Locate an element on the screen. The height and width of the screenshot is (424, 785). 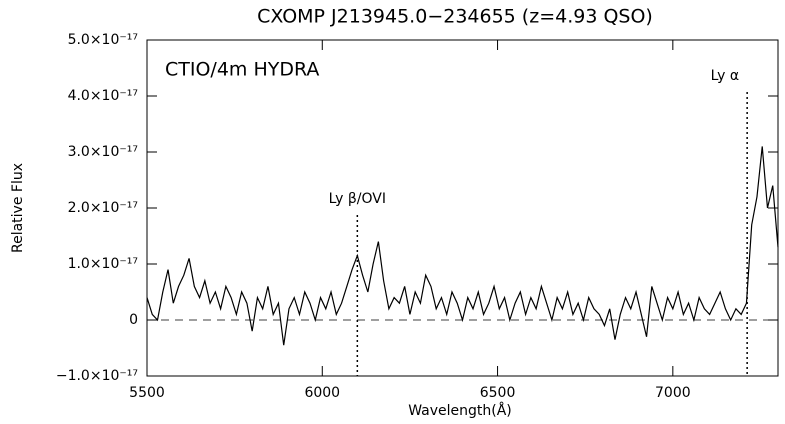
y-tick-label: 3.0×10⁻¹⁷ is located at coordinates (103, 152).